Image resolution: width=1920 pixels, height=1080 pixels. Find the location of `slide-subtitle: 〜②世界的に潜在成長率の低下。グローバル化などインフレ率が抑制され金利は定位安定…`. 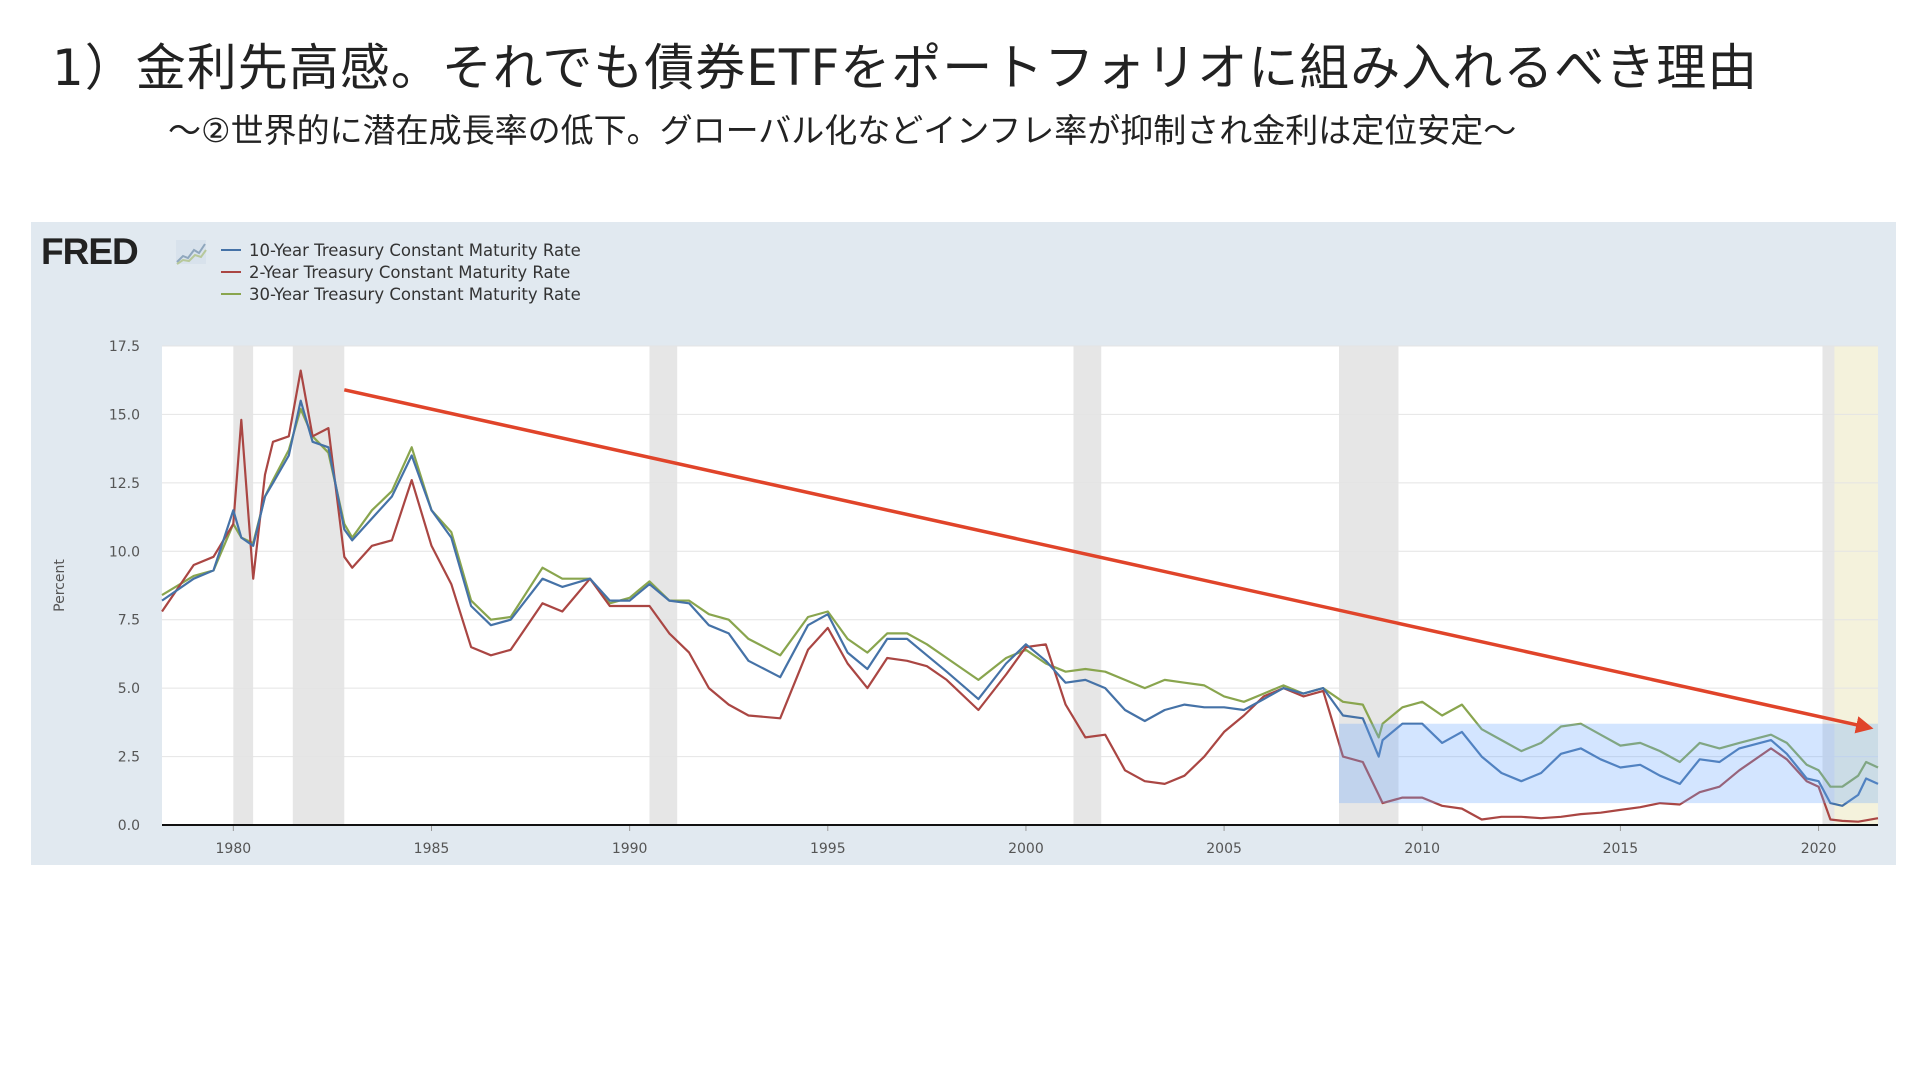

slide-subtitle: 〜②世界的に潜在成長率の低下。グローバル化などインフレ率が抑制され金利は定位安定… is located at coordinates (842, 130).